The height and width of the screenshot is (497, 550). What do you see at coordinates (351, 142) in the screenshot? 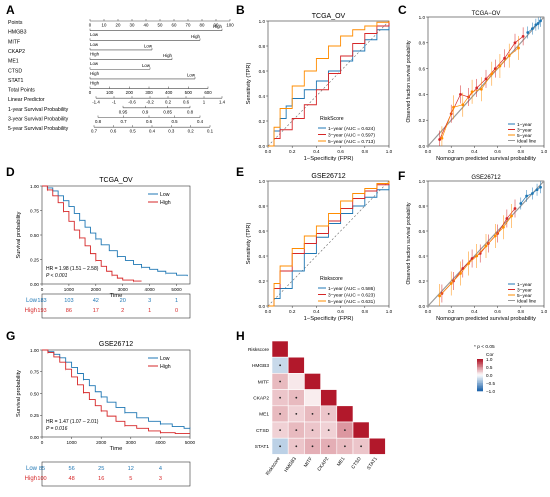
I see `roc-legend-label: 5−year (AUC = 0.713)` at bounding box center [351, 142].